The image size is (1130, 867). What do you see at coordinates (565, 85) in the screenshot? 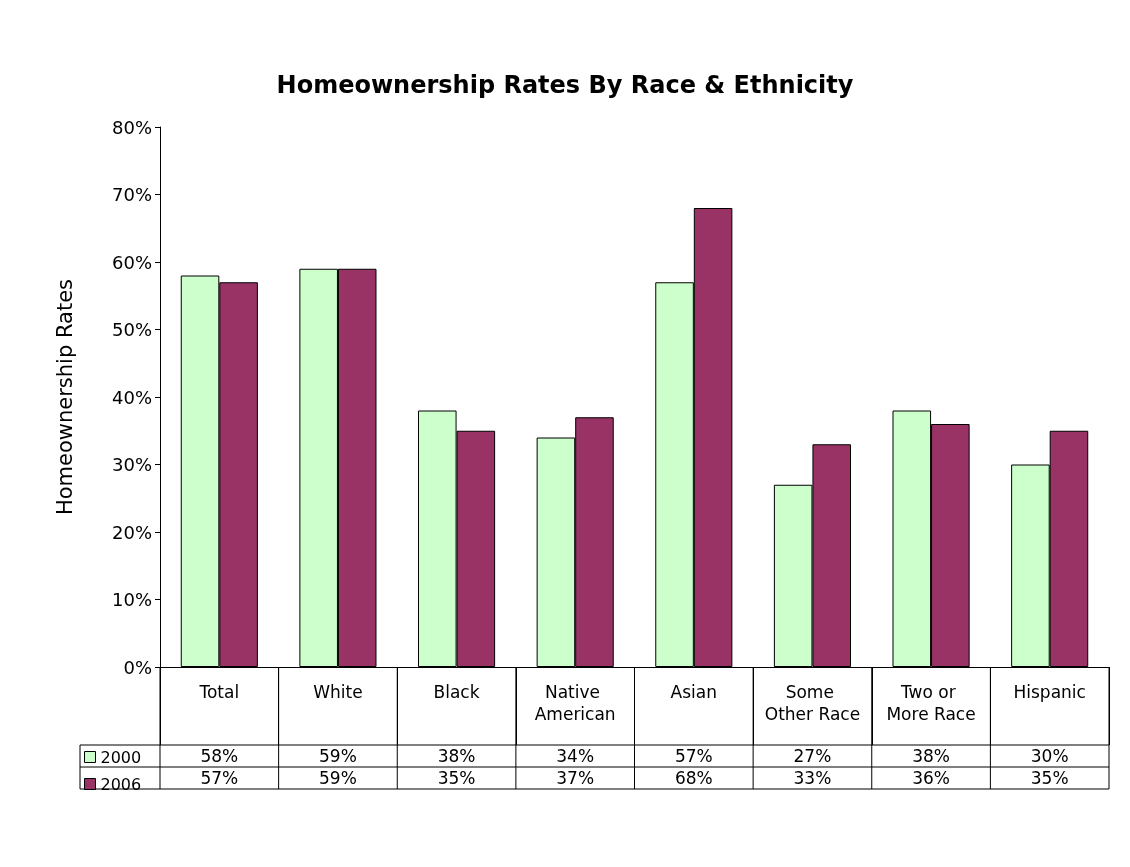
I see `chart-title: Homeownership Rates By Race & Ethnicity` at bounding box center [565, 85].